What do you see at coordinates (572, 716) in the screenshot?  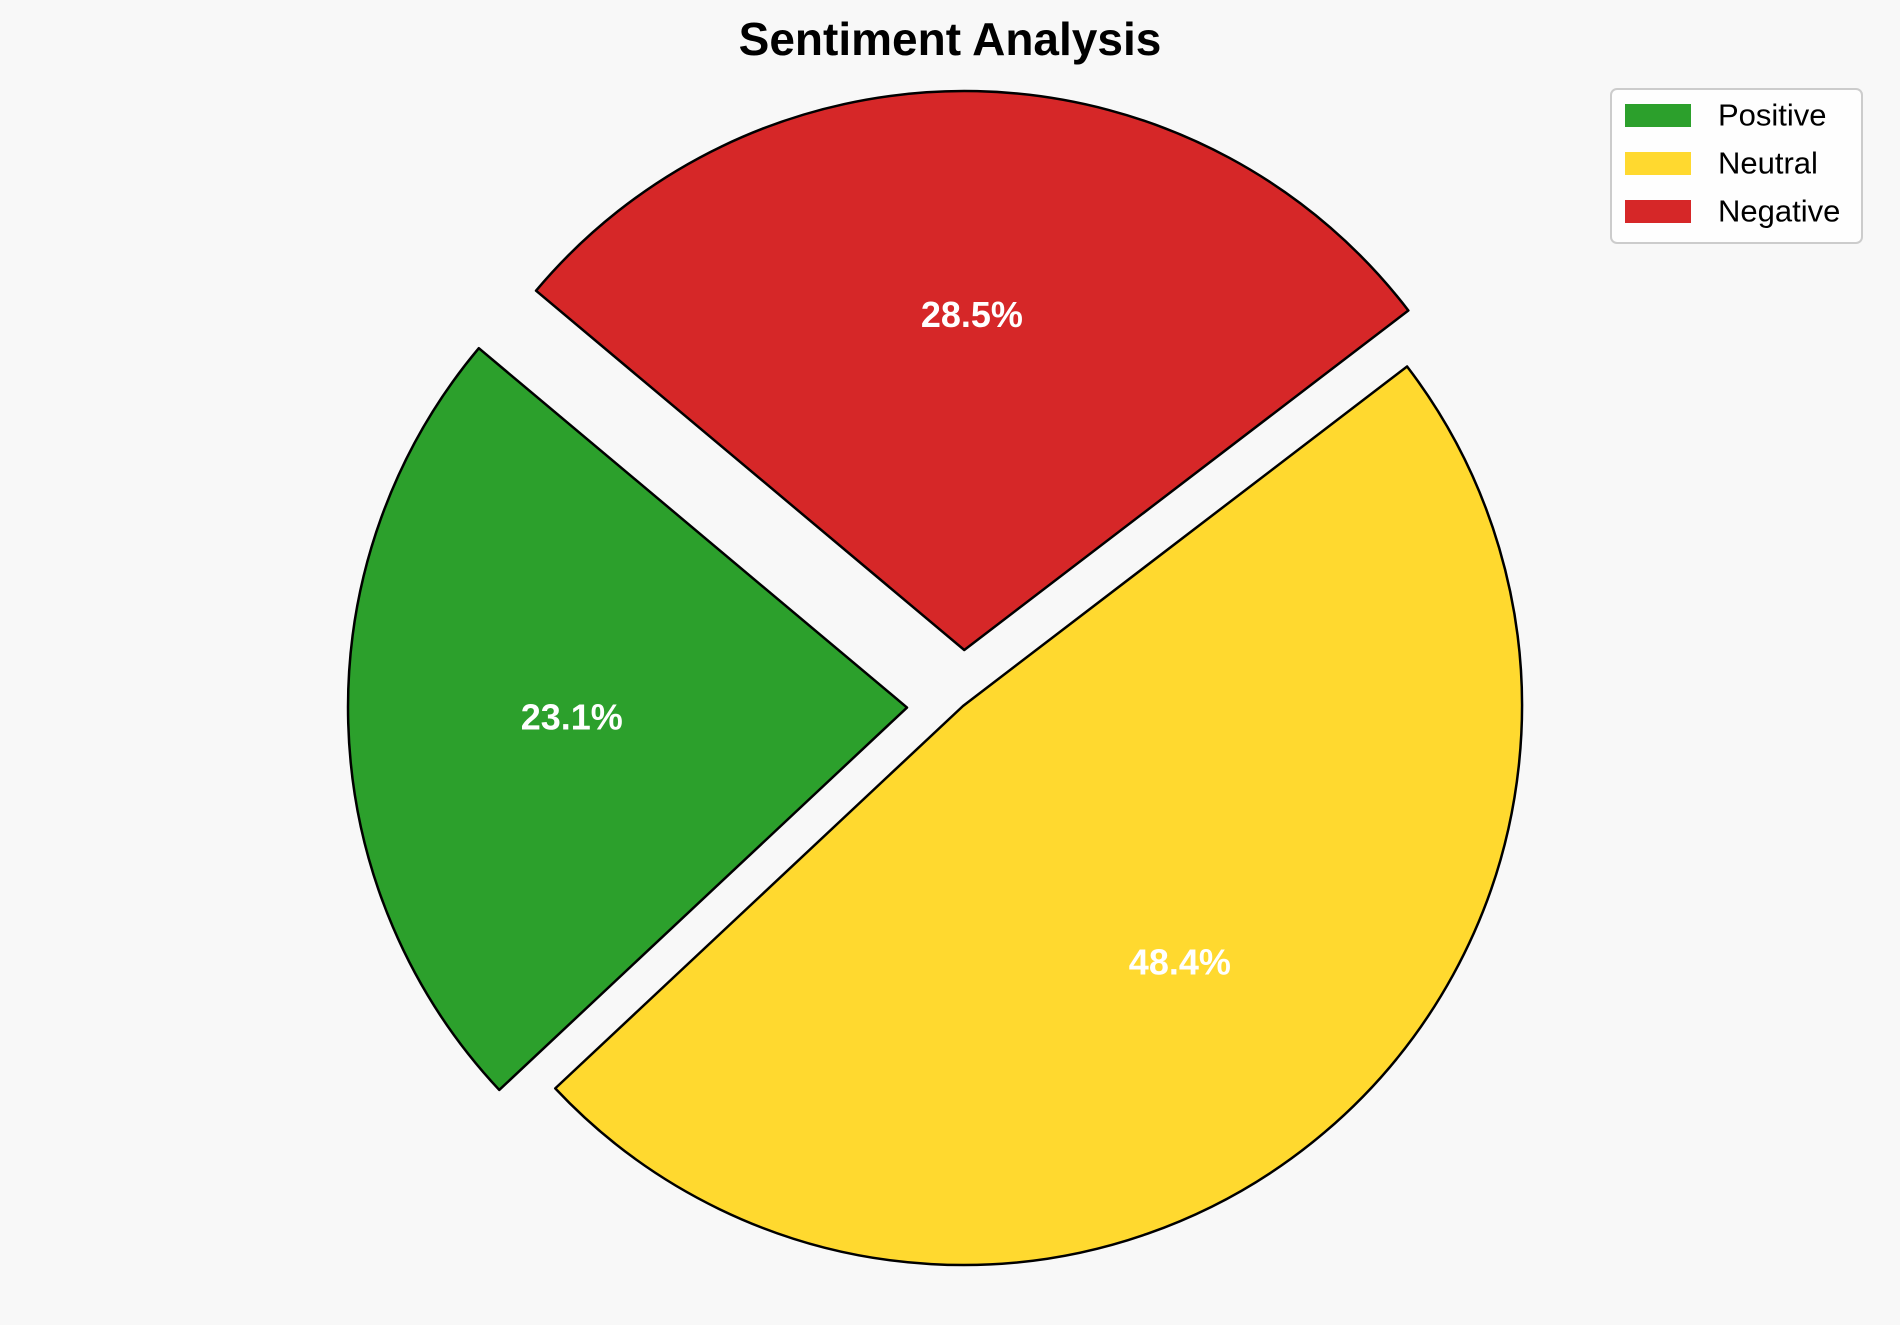 I see `slice-label-positive: 23.1%` at bounding box center [572, 716].